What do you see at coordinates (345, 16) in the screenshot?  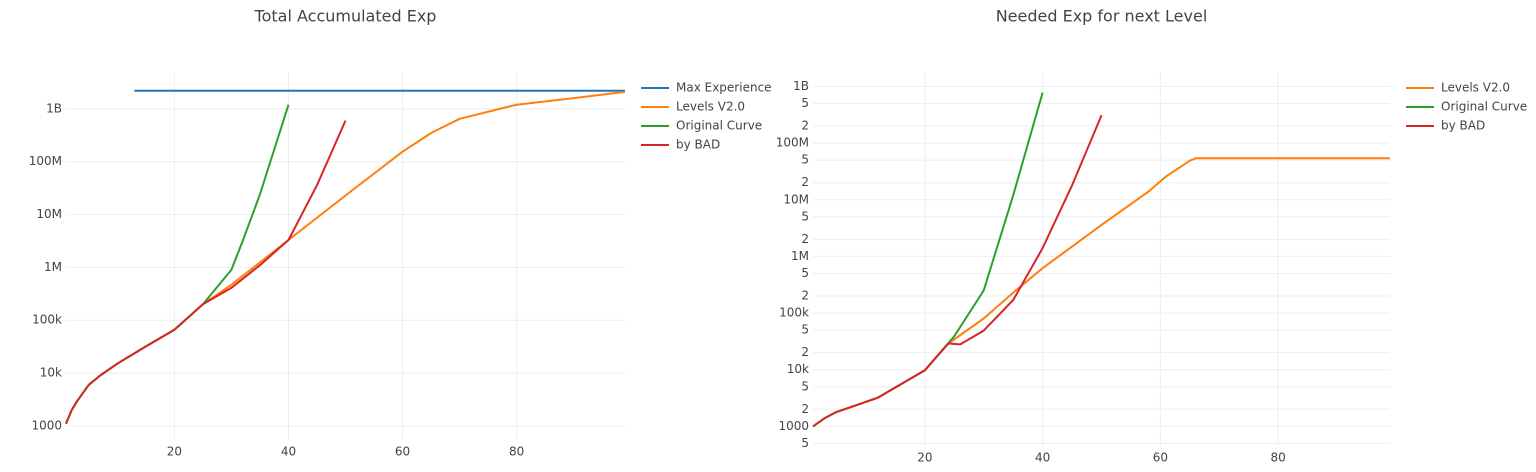 I see `chart-title: Total Accumulated Exp` at bounding box center [345, 16].